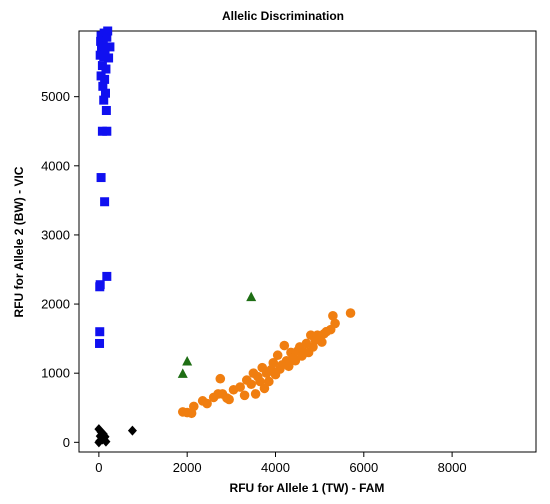 The height and width of the screenshot is (504, 550). What do you see at coordinates (307, 488) in the screenshot?
I see `x-axis-title: RFU for Allele 1 (TW) - FAM` at bounding box center [307, 488].